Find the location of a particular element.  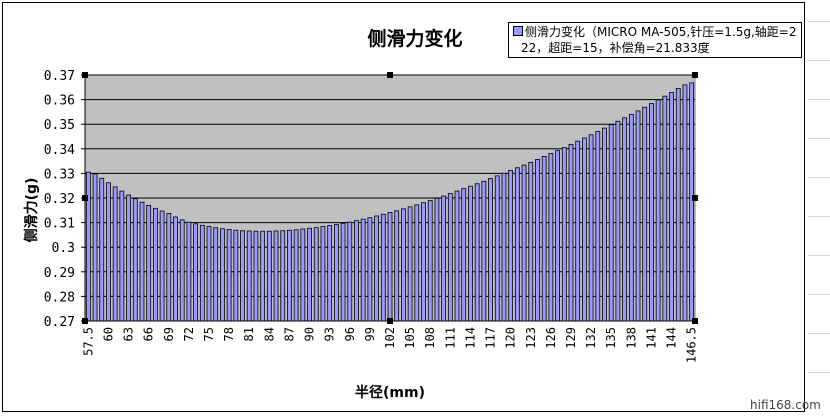

x-axis-title: 半径(mm) is located at coordinates (390, 393).